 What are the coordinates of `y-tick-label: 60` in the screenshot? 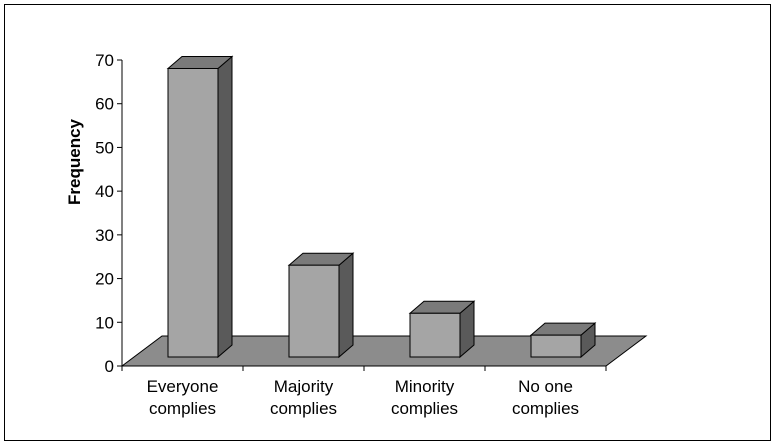 It's located at (104, 104).